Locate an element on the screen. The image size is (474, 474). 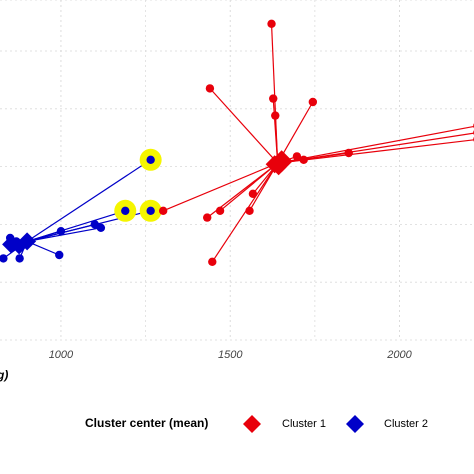
x-tick-label: 1500 is located at coordinates (230, 355).